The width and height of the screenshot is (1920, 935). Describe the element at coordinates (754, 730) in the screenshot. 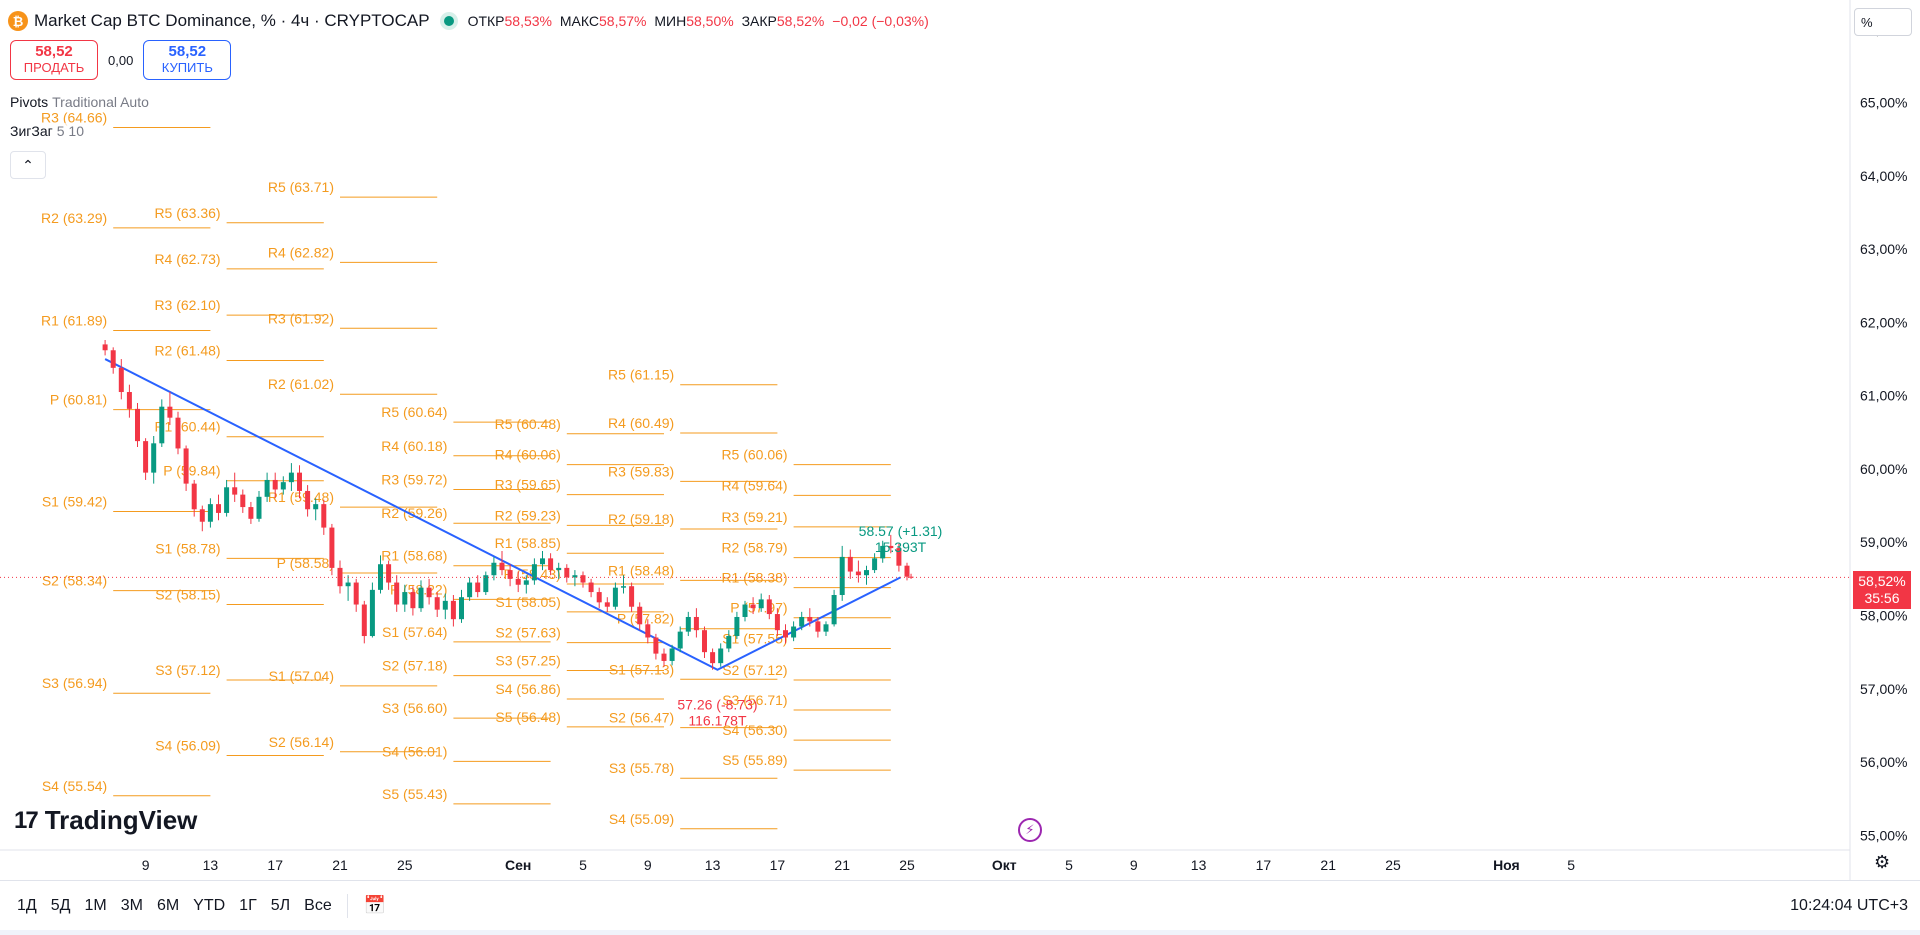

I see `pivot-label: S4 (56.30)` at that location.